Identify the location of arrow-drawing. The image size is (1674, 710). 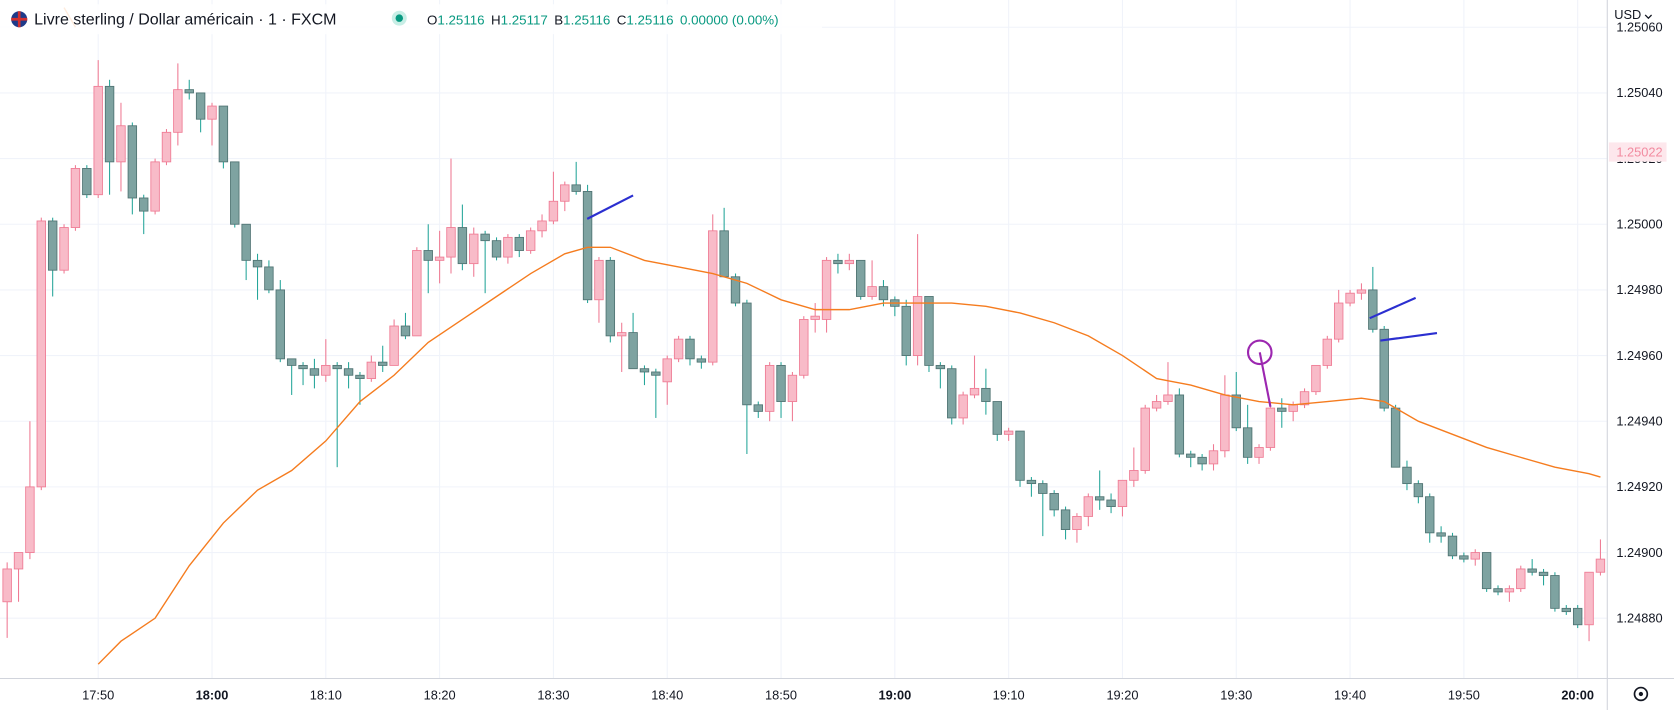
(1265, 379).